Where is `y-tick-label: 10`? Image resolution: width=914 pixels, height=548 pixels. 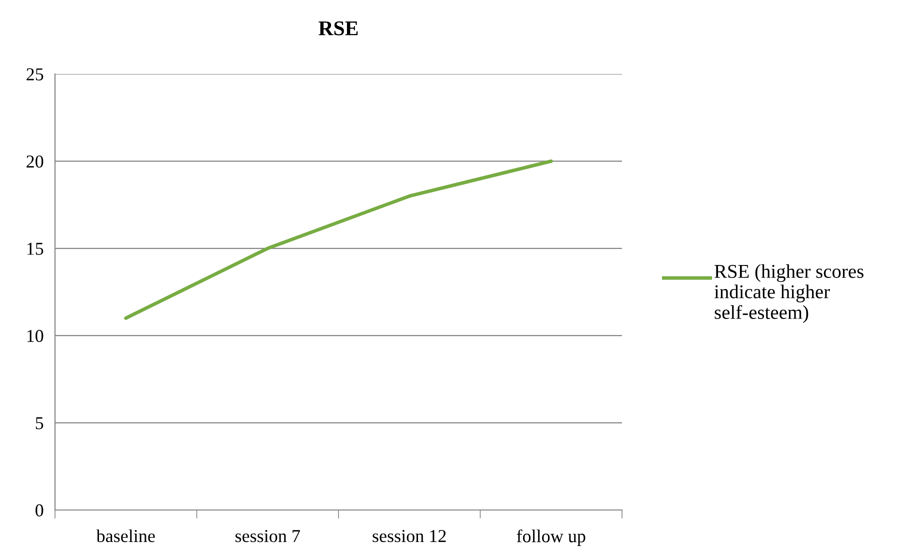 y-tick-label: 10 is located at coordinates (35, 336).